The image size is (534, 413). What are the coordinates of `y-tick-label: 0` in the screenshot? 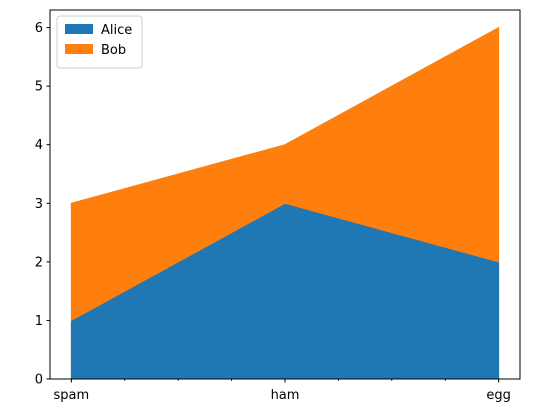 It's located at (39, 380).